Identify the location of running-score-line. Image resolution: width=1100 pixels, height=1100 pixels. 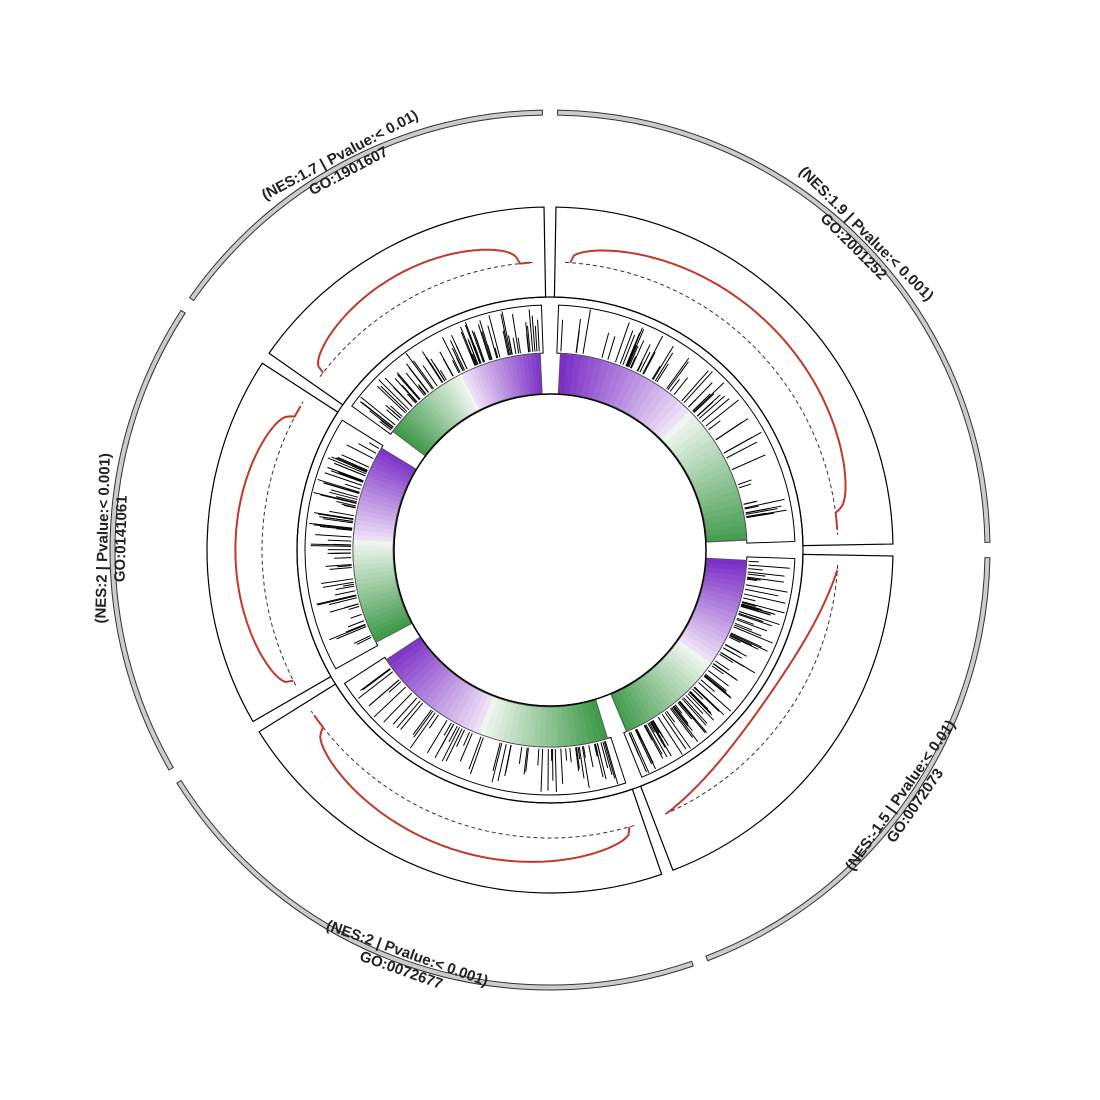
(423, 311).